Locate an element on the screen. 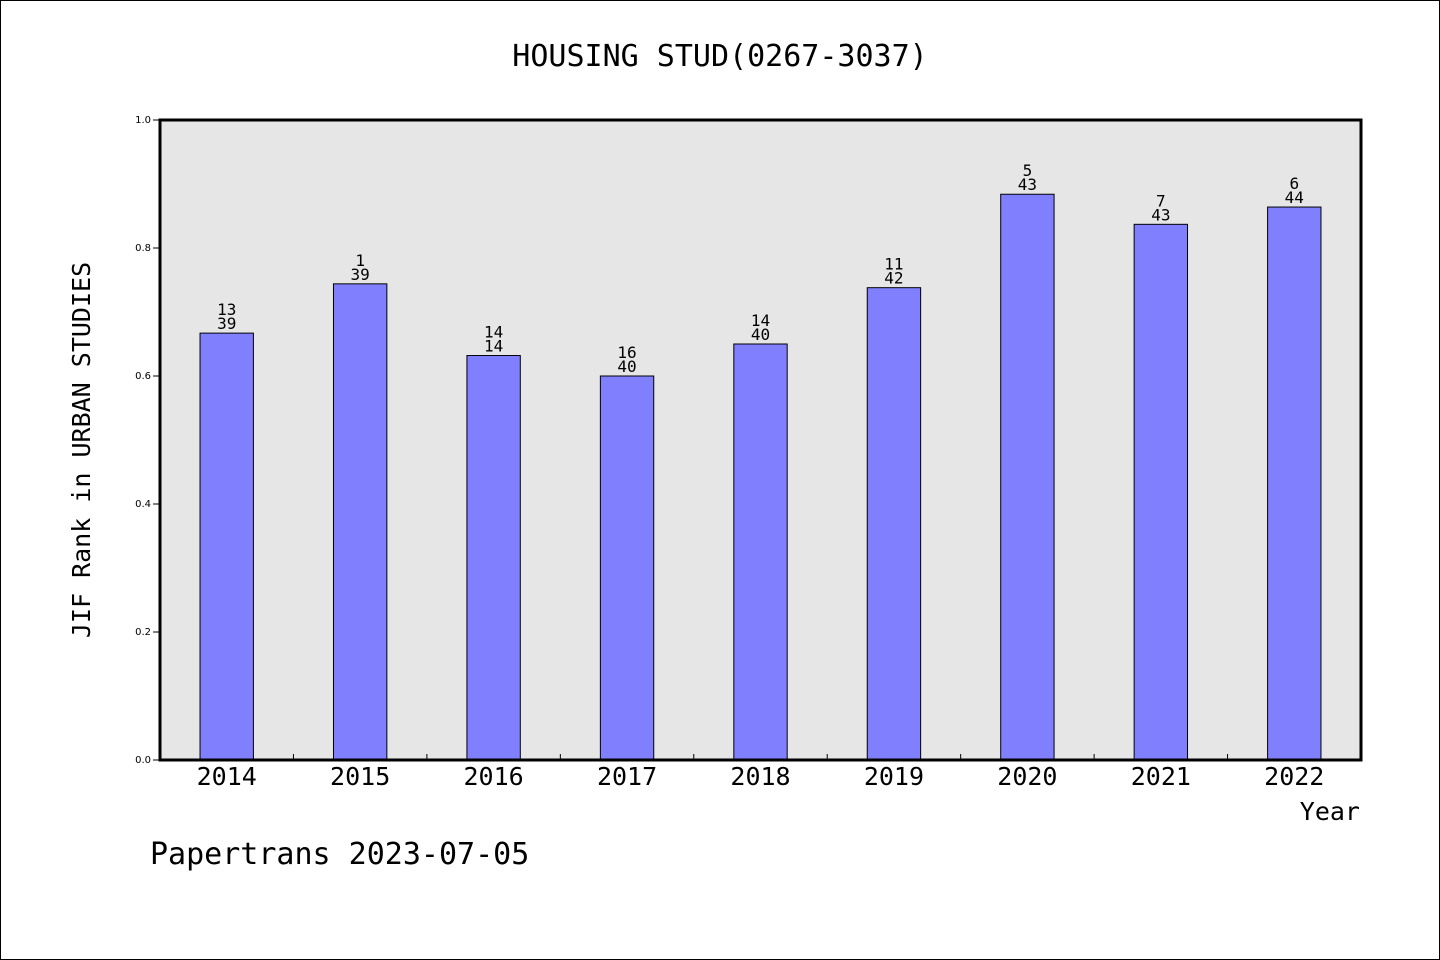  x-tick-label: 2019 is located at coordinates (894, 776).